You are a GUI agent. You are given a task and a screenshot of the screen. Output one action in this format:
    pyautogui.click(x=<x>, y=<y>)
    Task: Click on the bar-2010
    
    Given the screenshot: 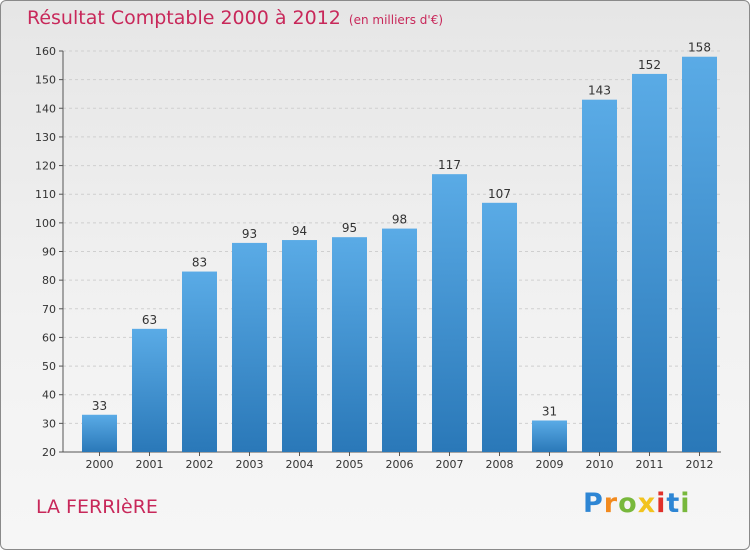 What is the action you would take?
    pyautogui.click(x=599, y=275)
    